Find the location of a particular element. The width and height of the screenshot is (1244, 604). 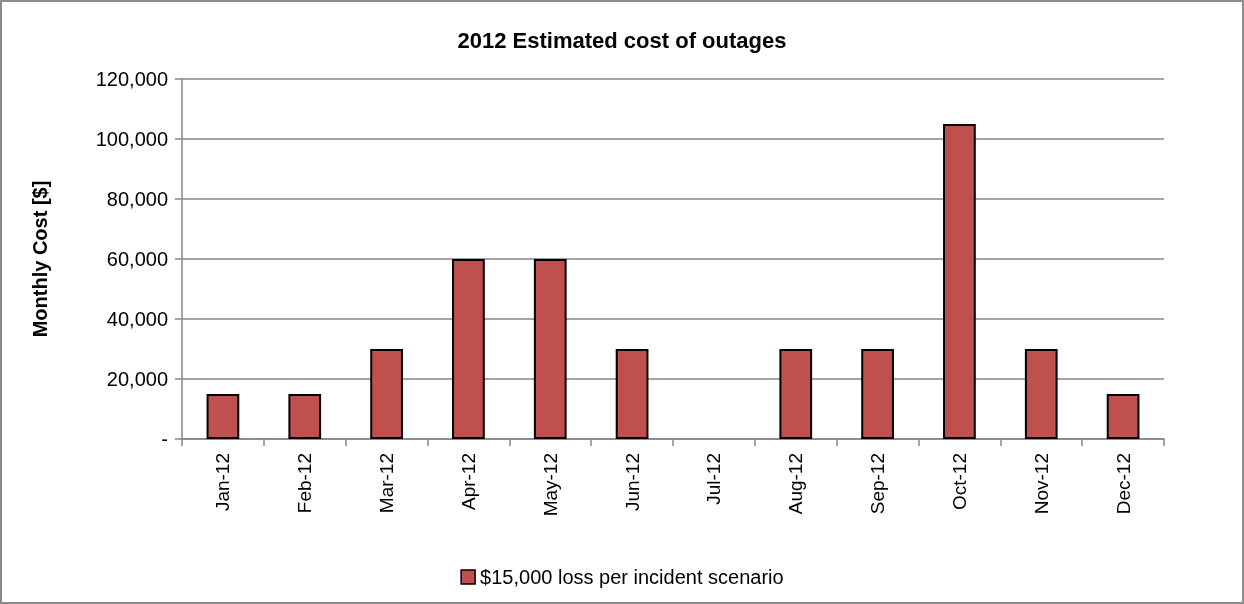

y-tick-label: 60,000 is located at coordinates (137, 259).